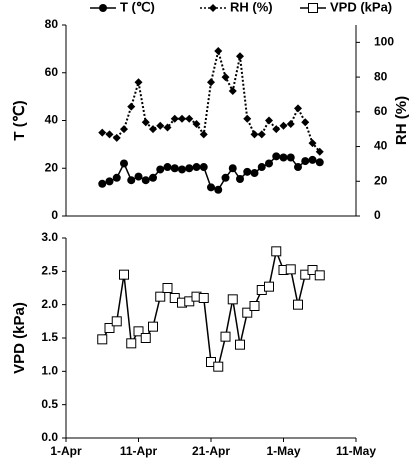 Image resolution: width=414 pixels, height=460 pixels. What do you see at coordinates (49, 271) in the screenshot?
I see `y-tick-label: 2.5` at bounding box center [49, 271].